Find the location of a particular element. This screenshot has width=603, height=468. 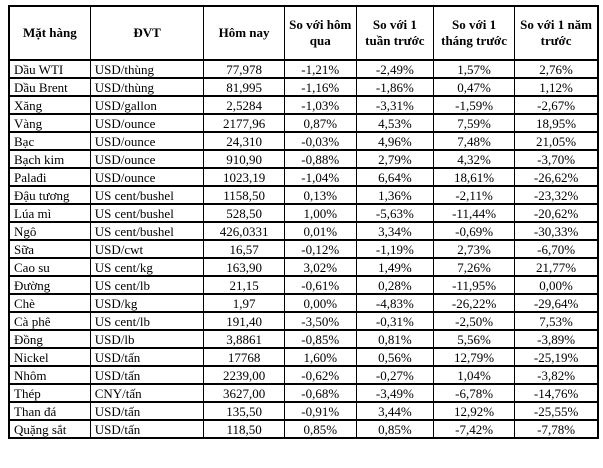

vs-year-value: 1,12% is located at coordinates (556, 87).